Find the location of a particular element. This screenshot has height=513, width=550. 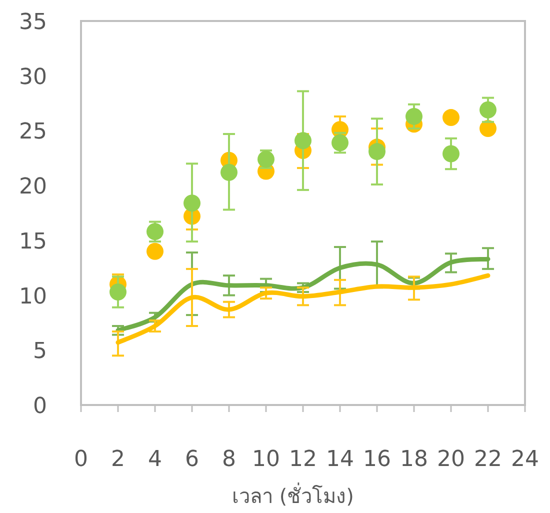

y-tick-label: 10 is located at coordinates (33, 297).